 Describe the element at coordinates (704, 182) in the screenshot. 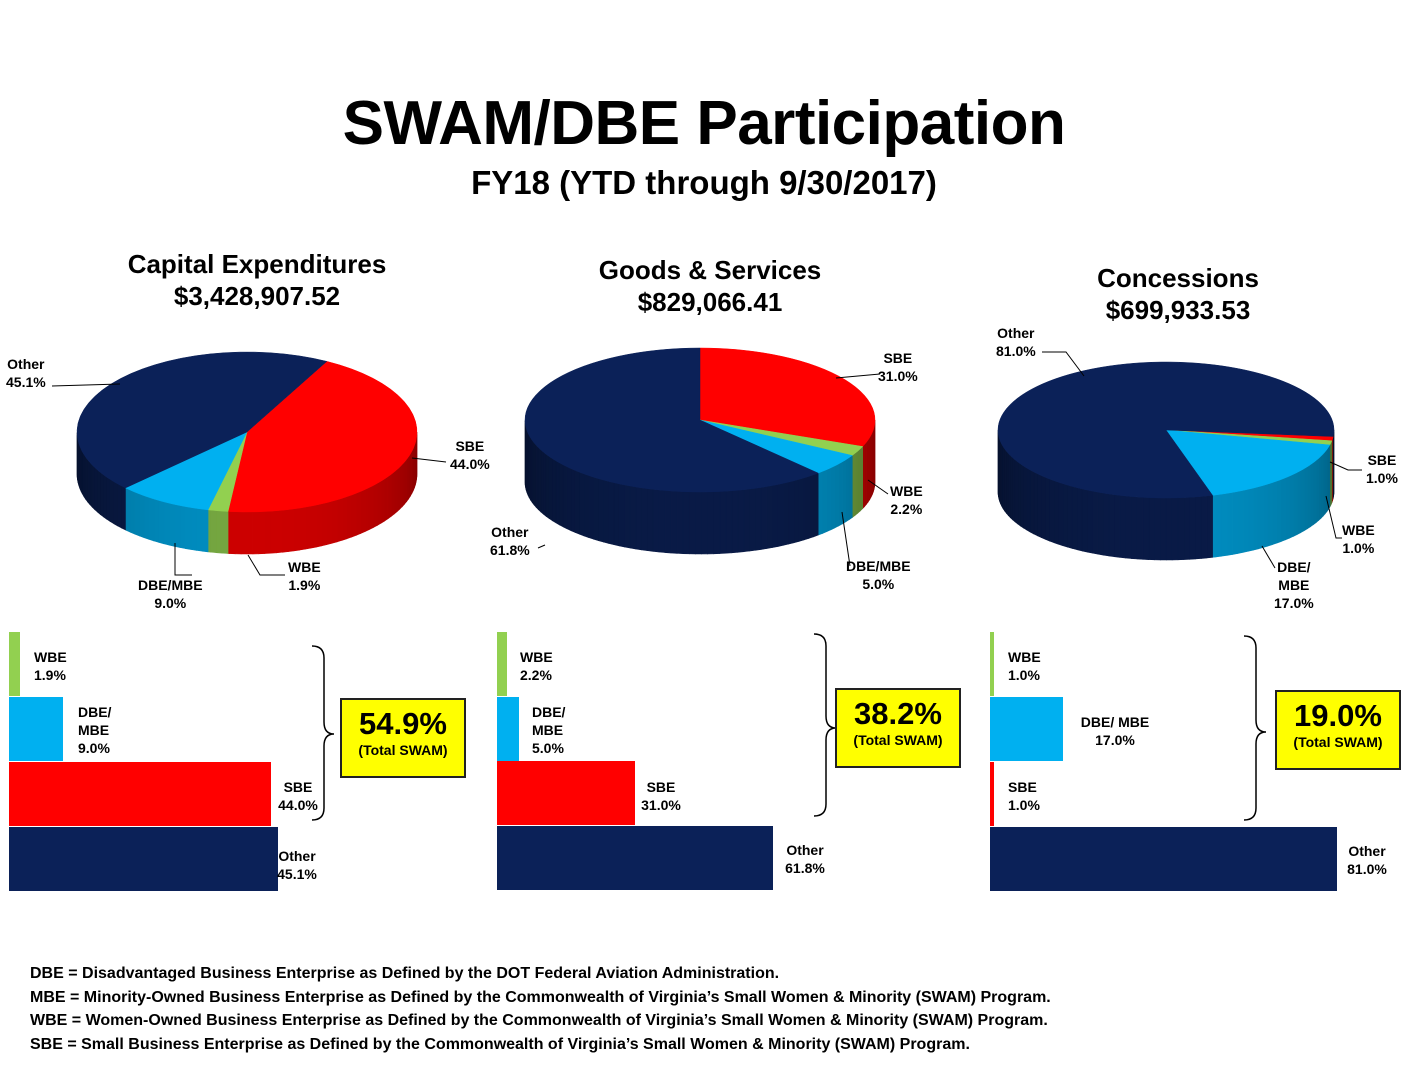

I see `page-subtitle: FY18 (YTD through 9/30/2017)` at that location.